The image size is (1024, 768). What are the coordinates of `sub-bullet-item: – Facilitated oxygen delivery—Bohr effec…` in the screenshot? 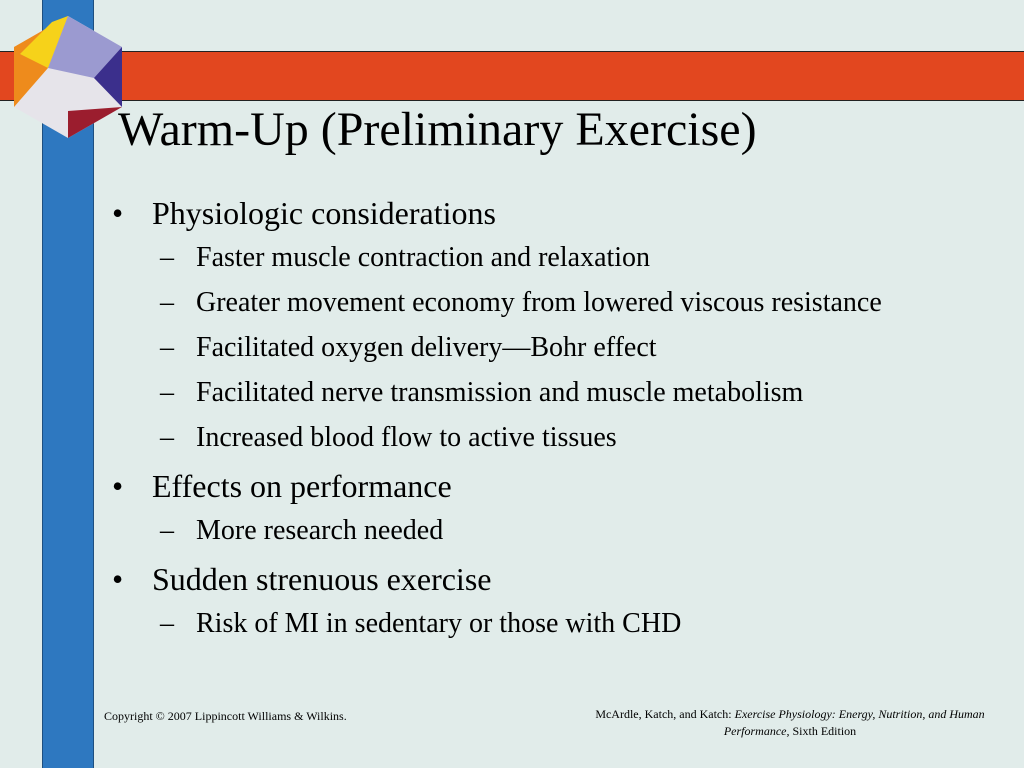 It's located at (552, 348).